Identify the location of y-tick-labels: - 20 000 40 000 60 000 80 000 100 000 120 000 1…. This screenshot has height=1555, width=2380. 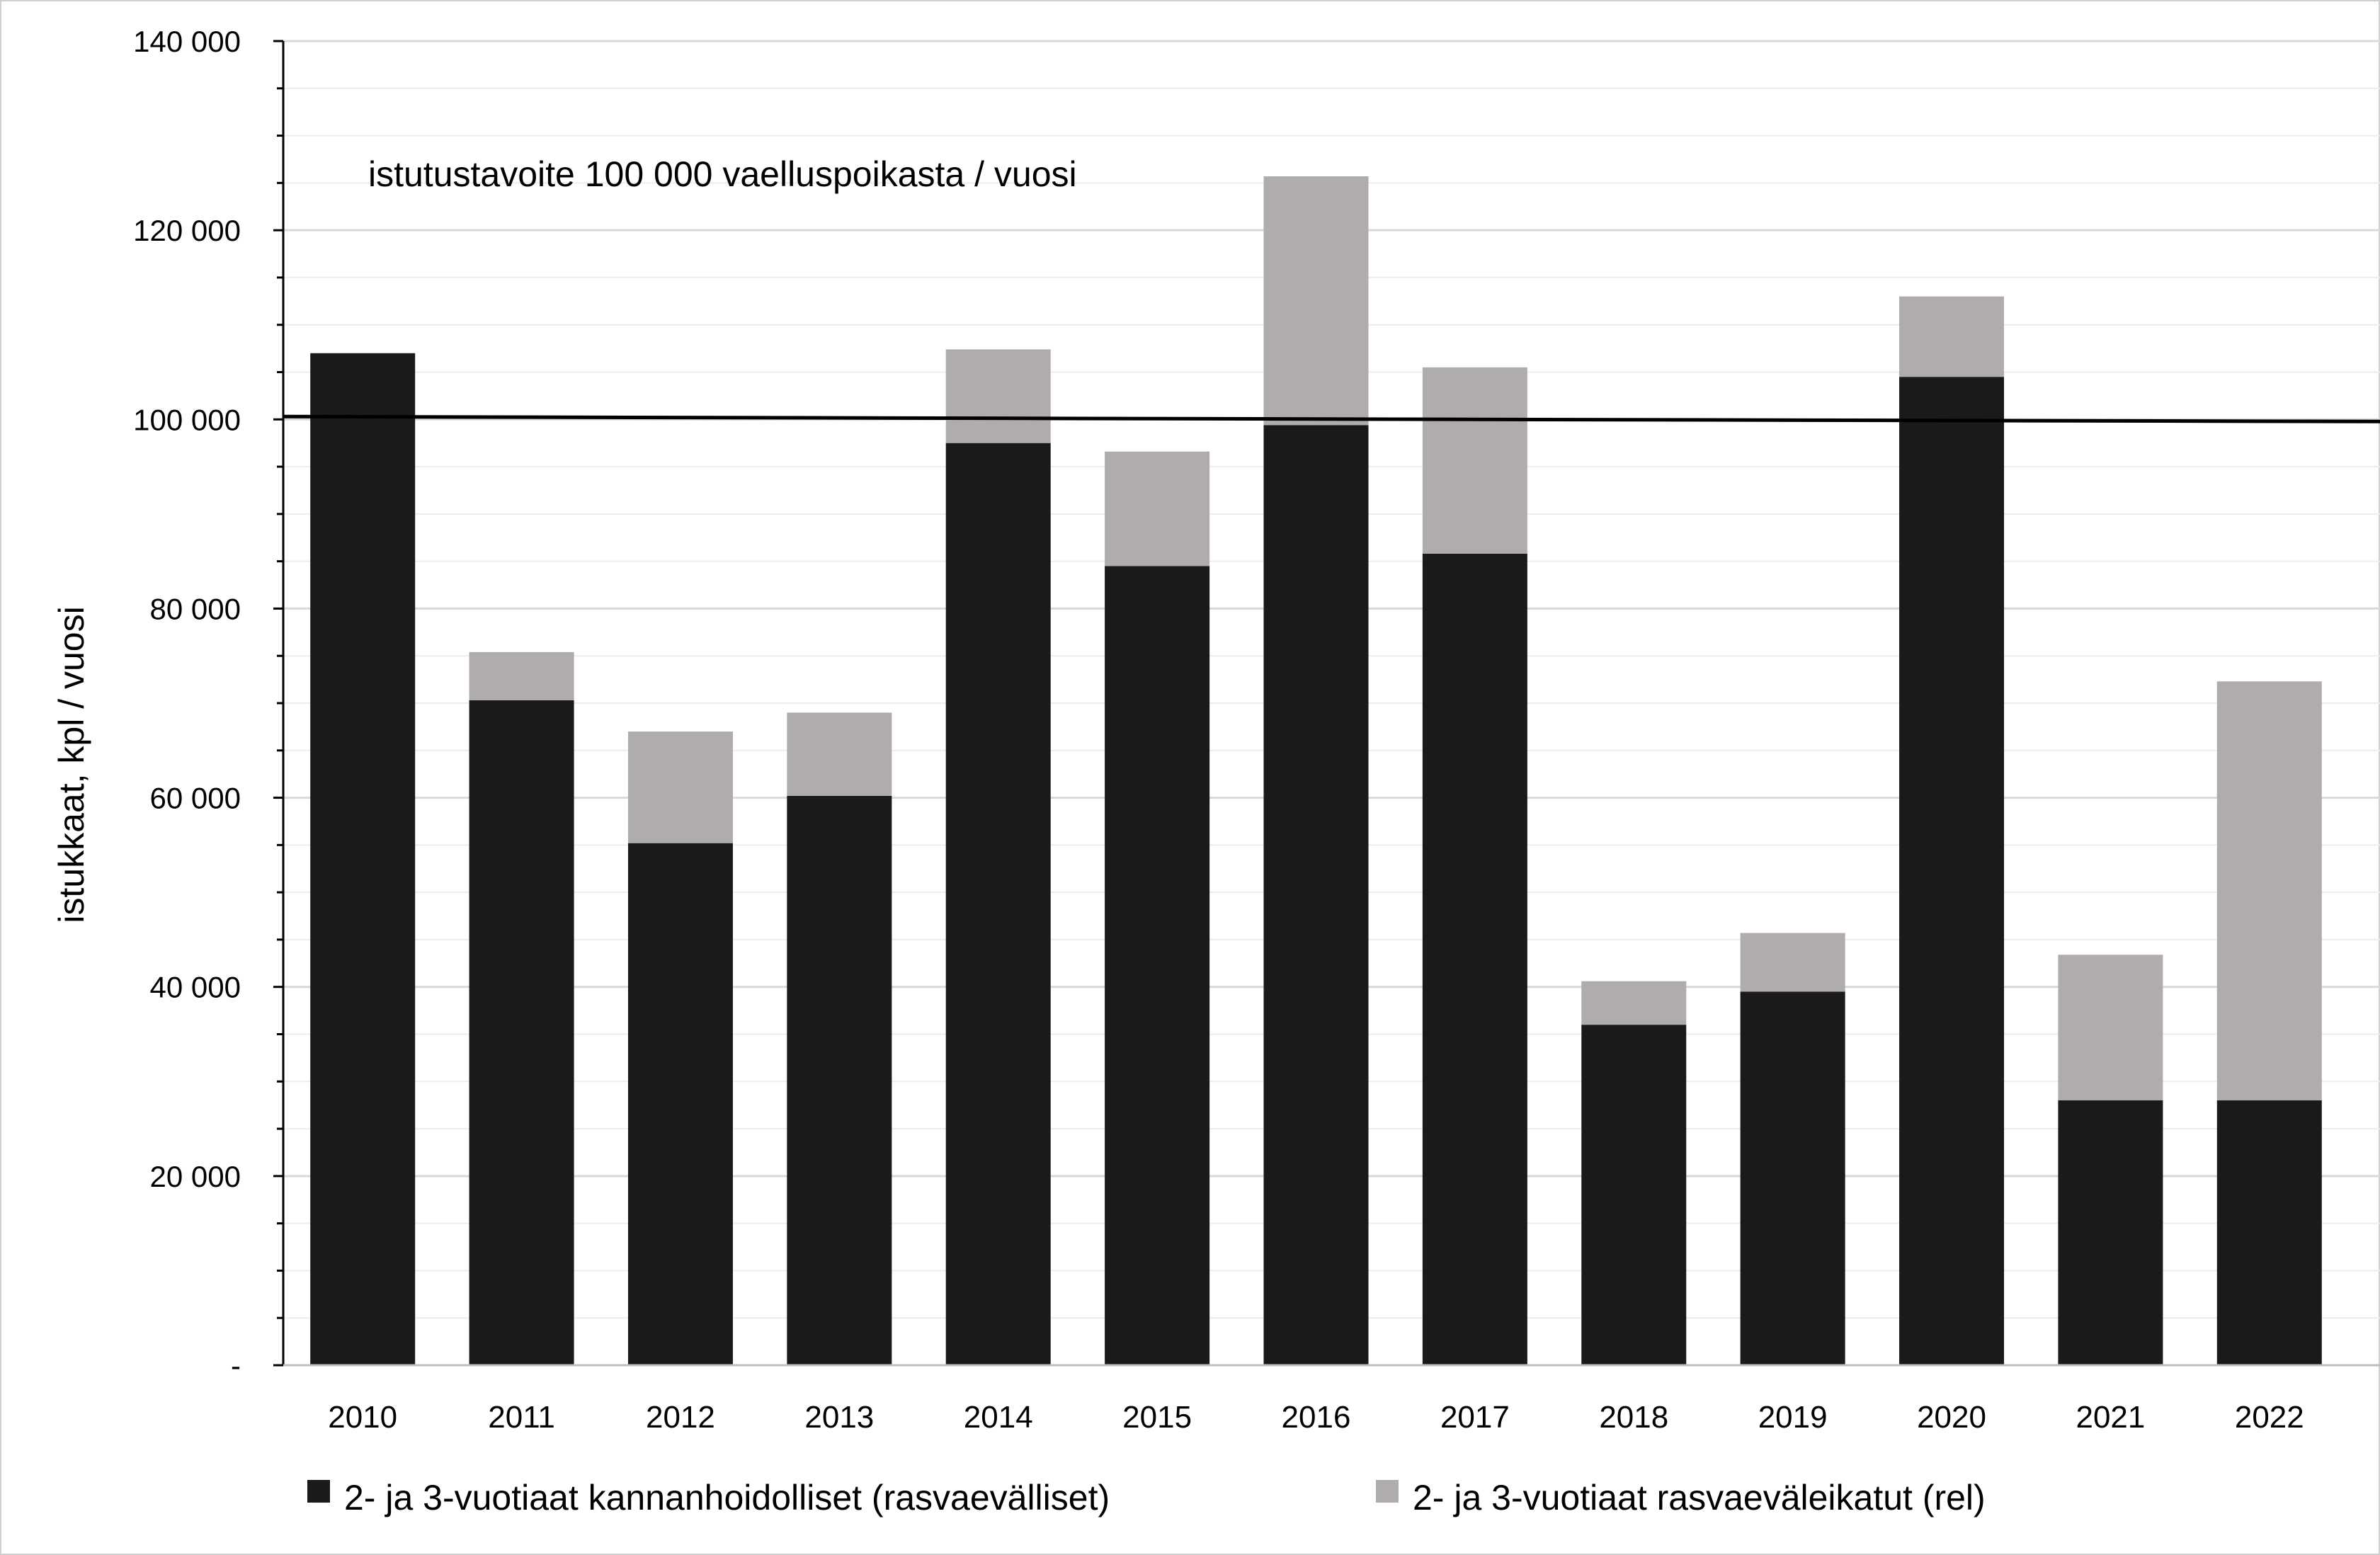
(187, 703).